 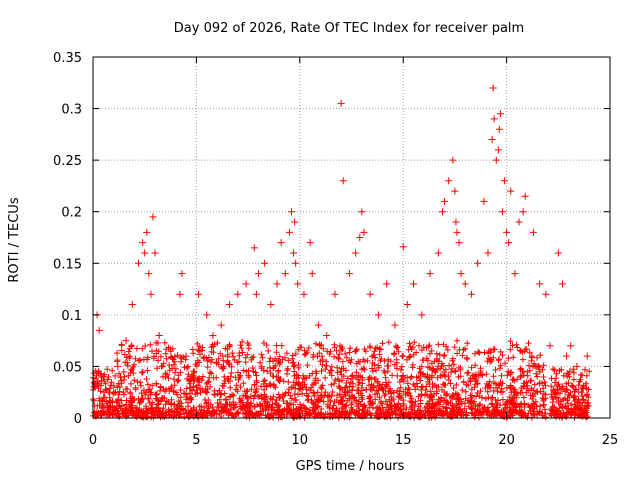 What do you see at coordinates (71, 316) in the screenshot?
I see `y-tick-label: 0.1` at bounding box center [71, 316].